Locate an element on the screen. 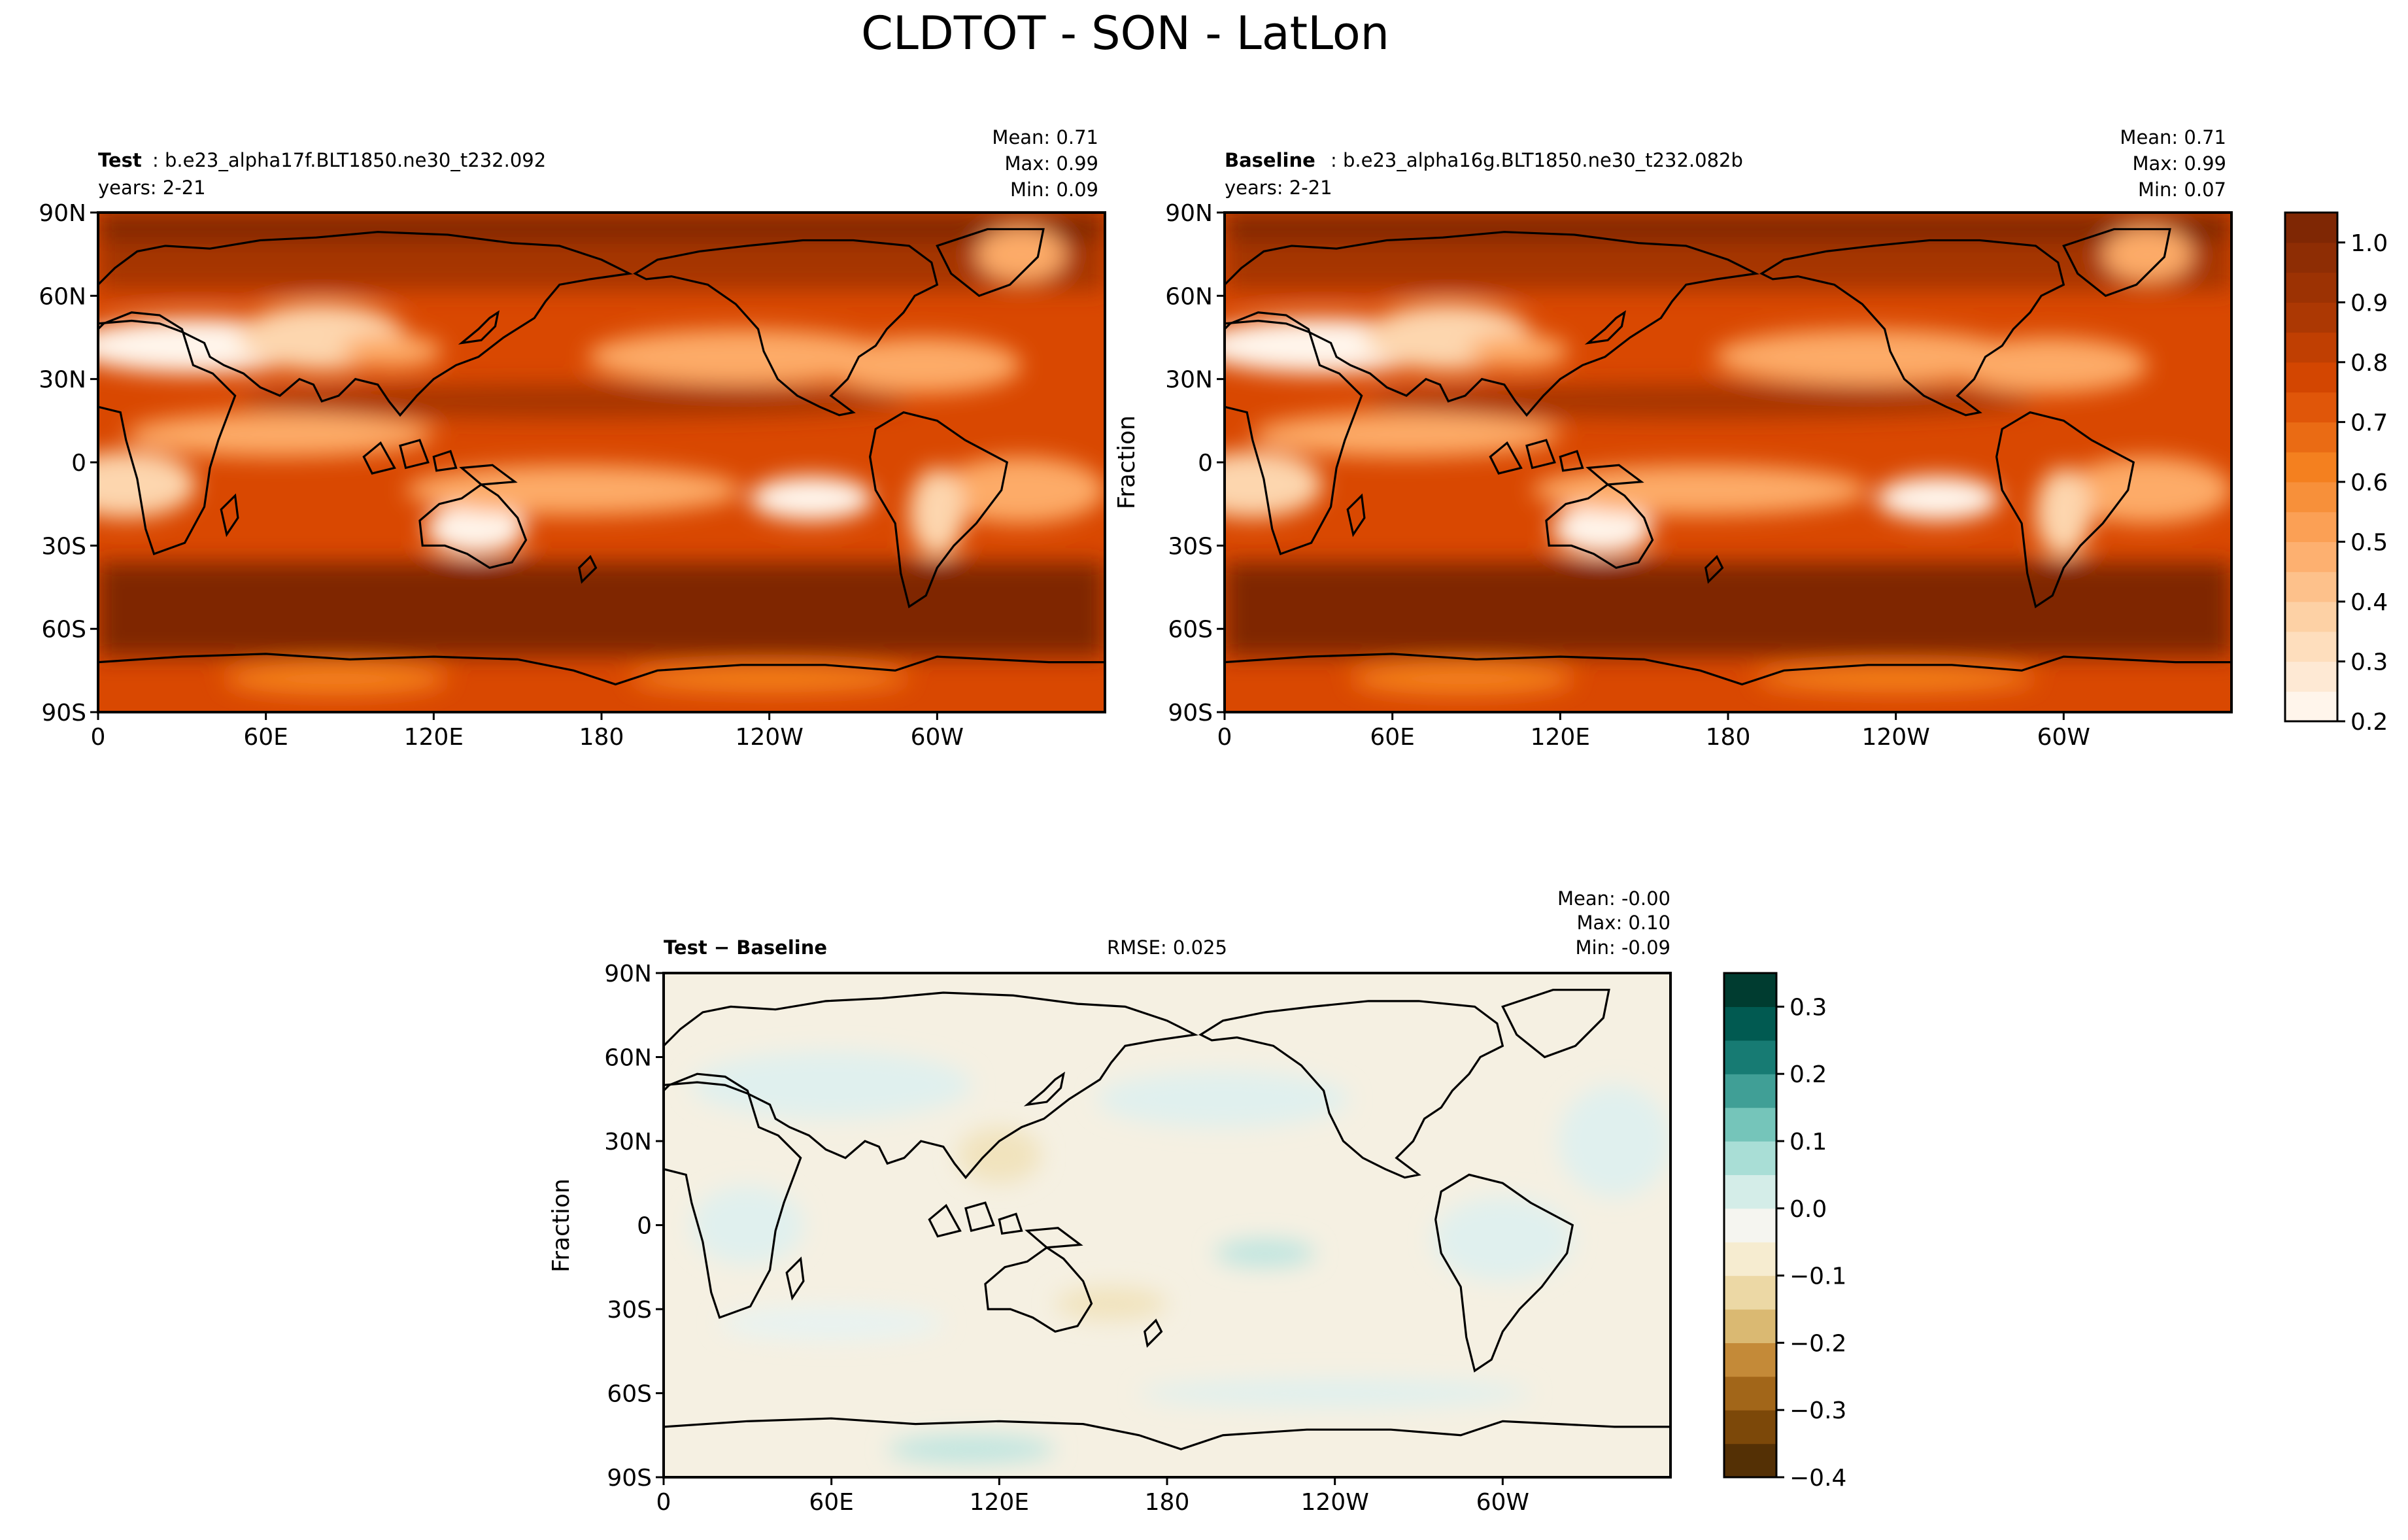 This screenshot has width=2408, height=1540. colorbar-tick-label: 0.6 is located at coordinates (2369, 483).